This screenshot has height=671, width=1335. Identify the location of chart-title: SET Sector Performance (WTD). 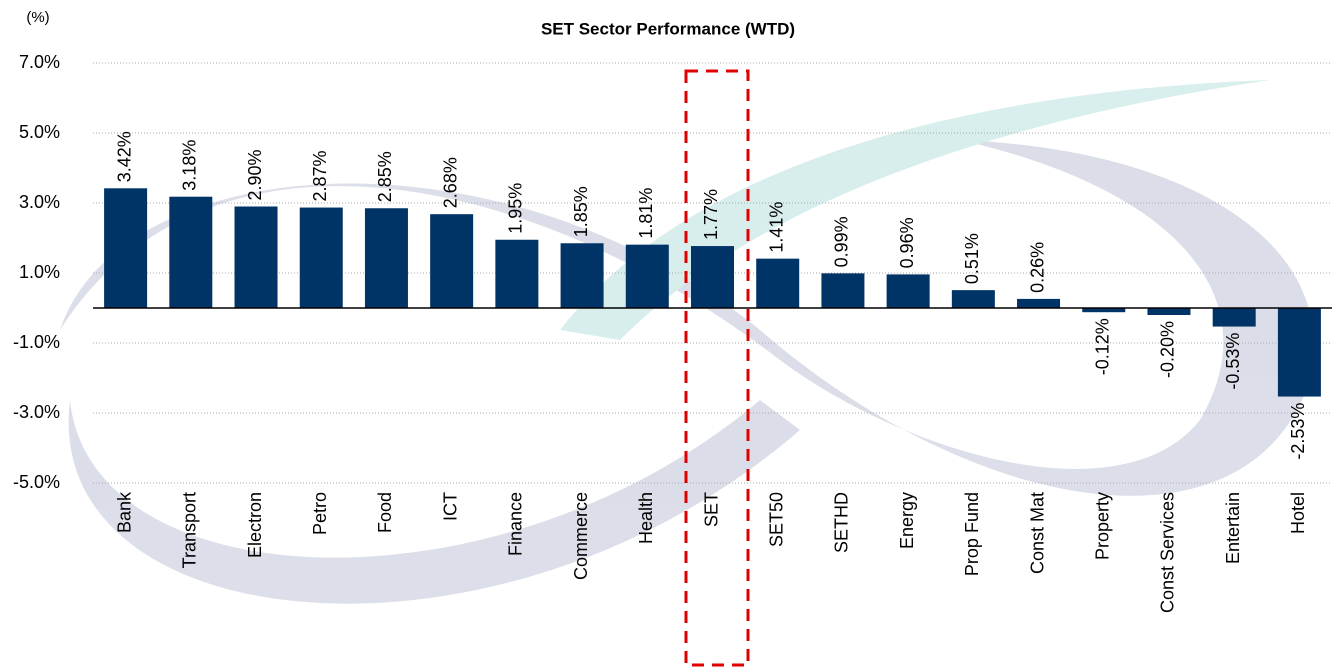
(668, 28).